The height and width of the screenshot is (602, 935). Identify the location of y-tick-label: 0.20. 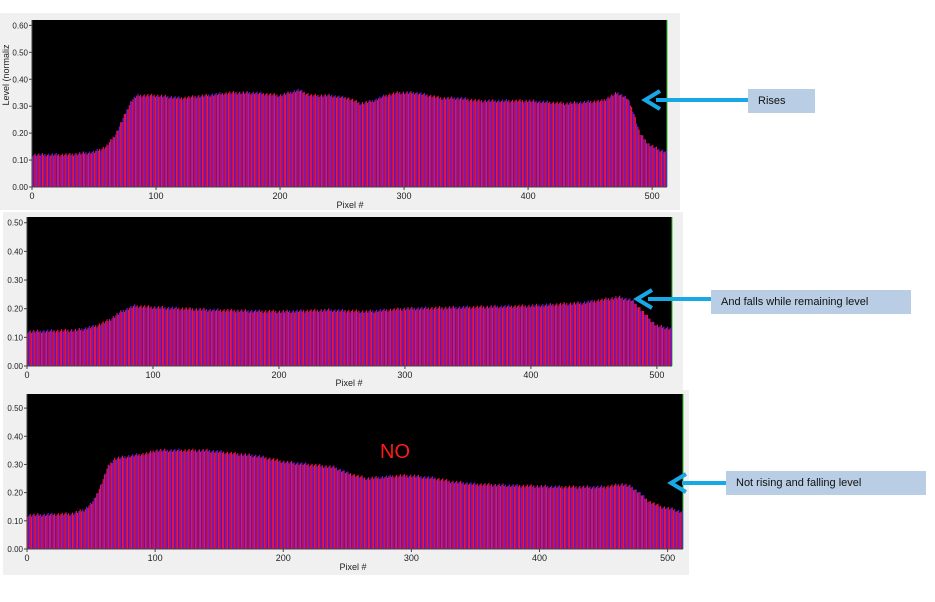
(15, 493).